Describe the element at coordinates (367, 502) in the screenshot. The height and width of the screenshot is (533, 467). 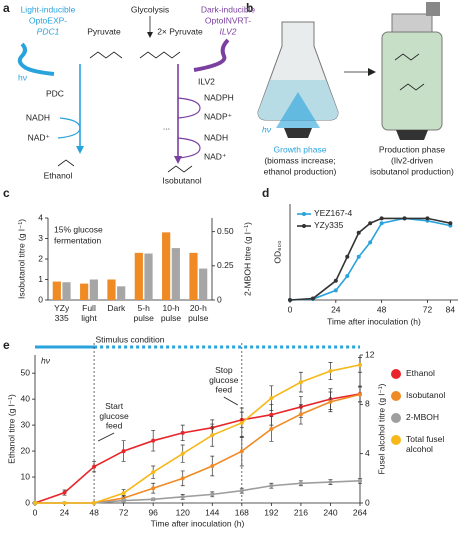
I see `y2-tick-label: 0` at that location.